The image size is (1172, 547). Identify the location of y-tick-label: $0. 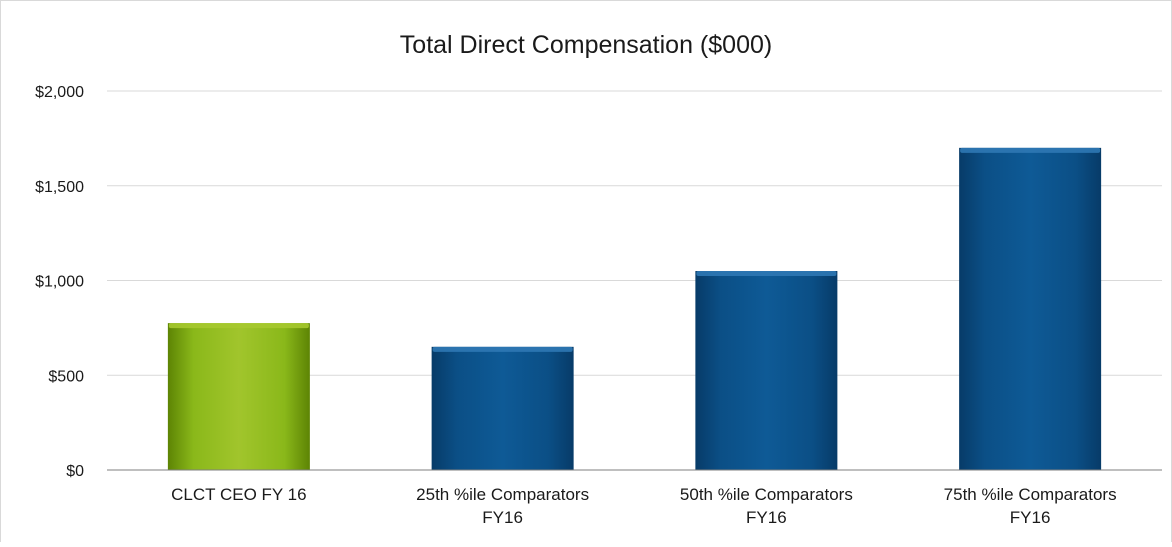
(75, 471).